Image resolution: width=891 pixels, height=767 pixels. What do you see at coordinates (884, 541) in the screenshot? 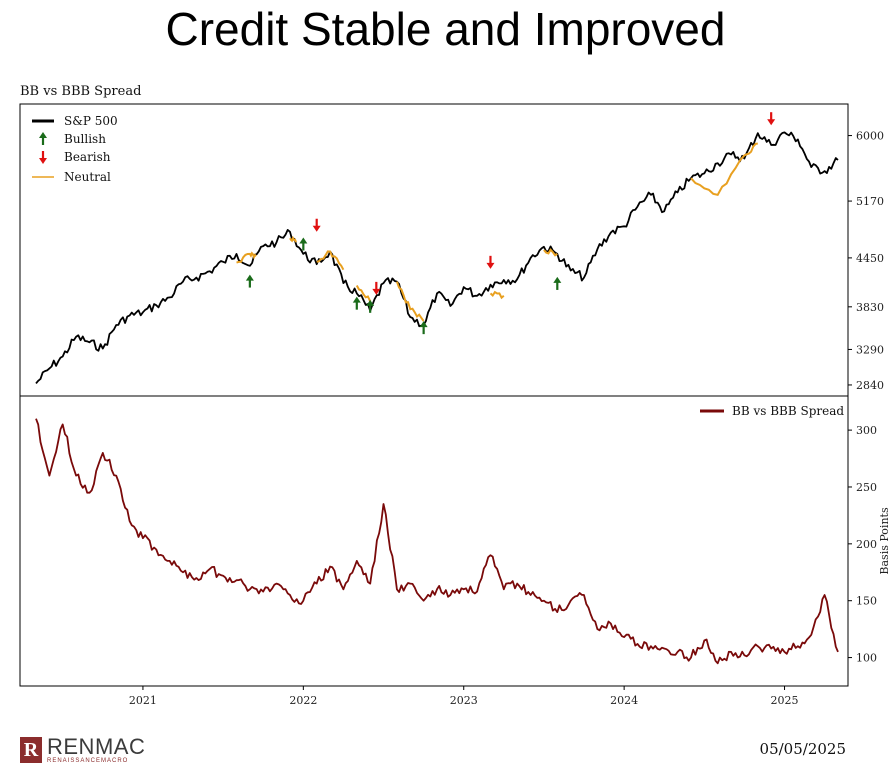
I see `bottom-y-axis-label: Basis Points` at bounding box center [884, 541].